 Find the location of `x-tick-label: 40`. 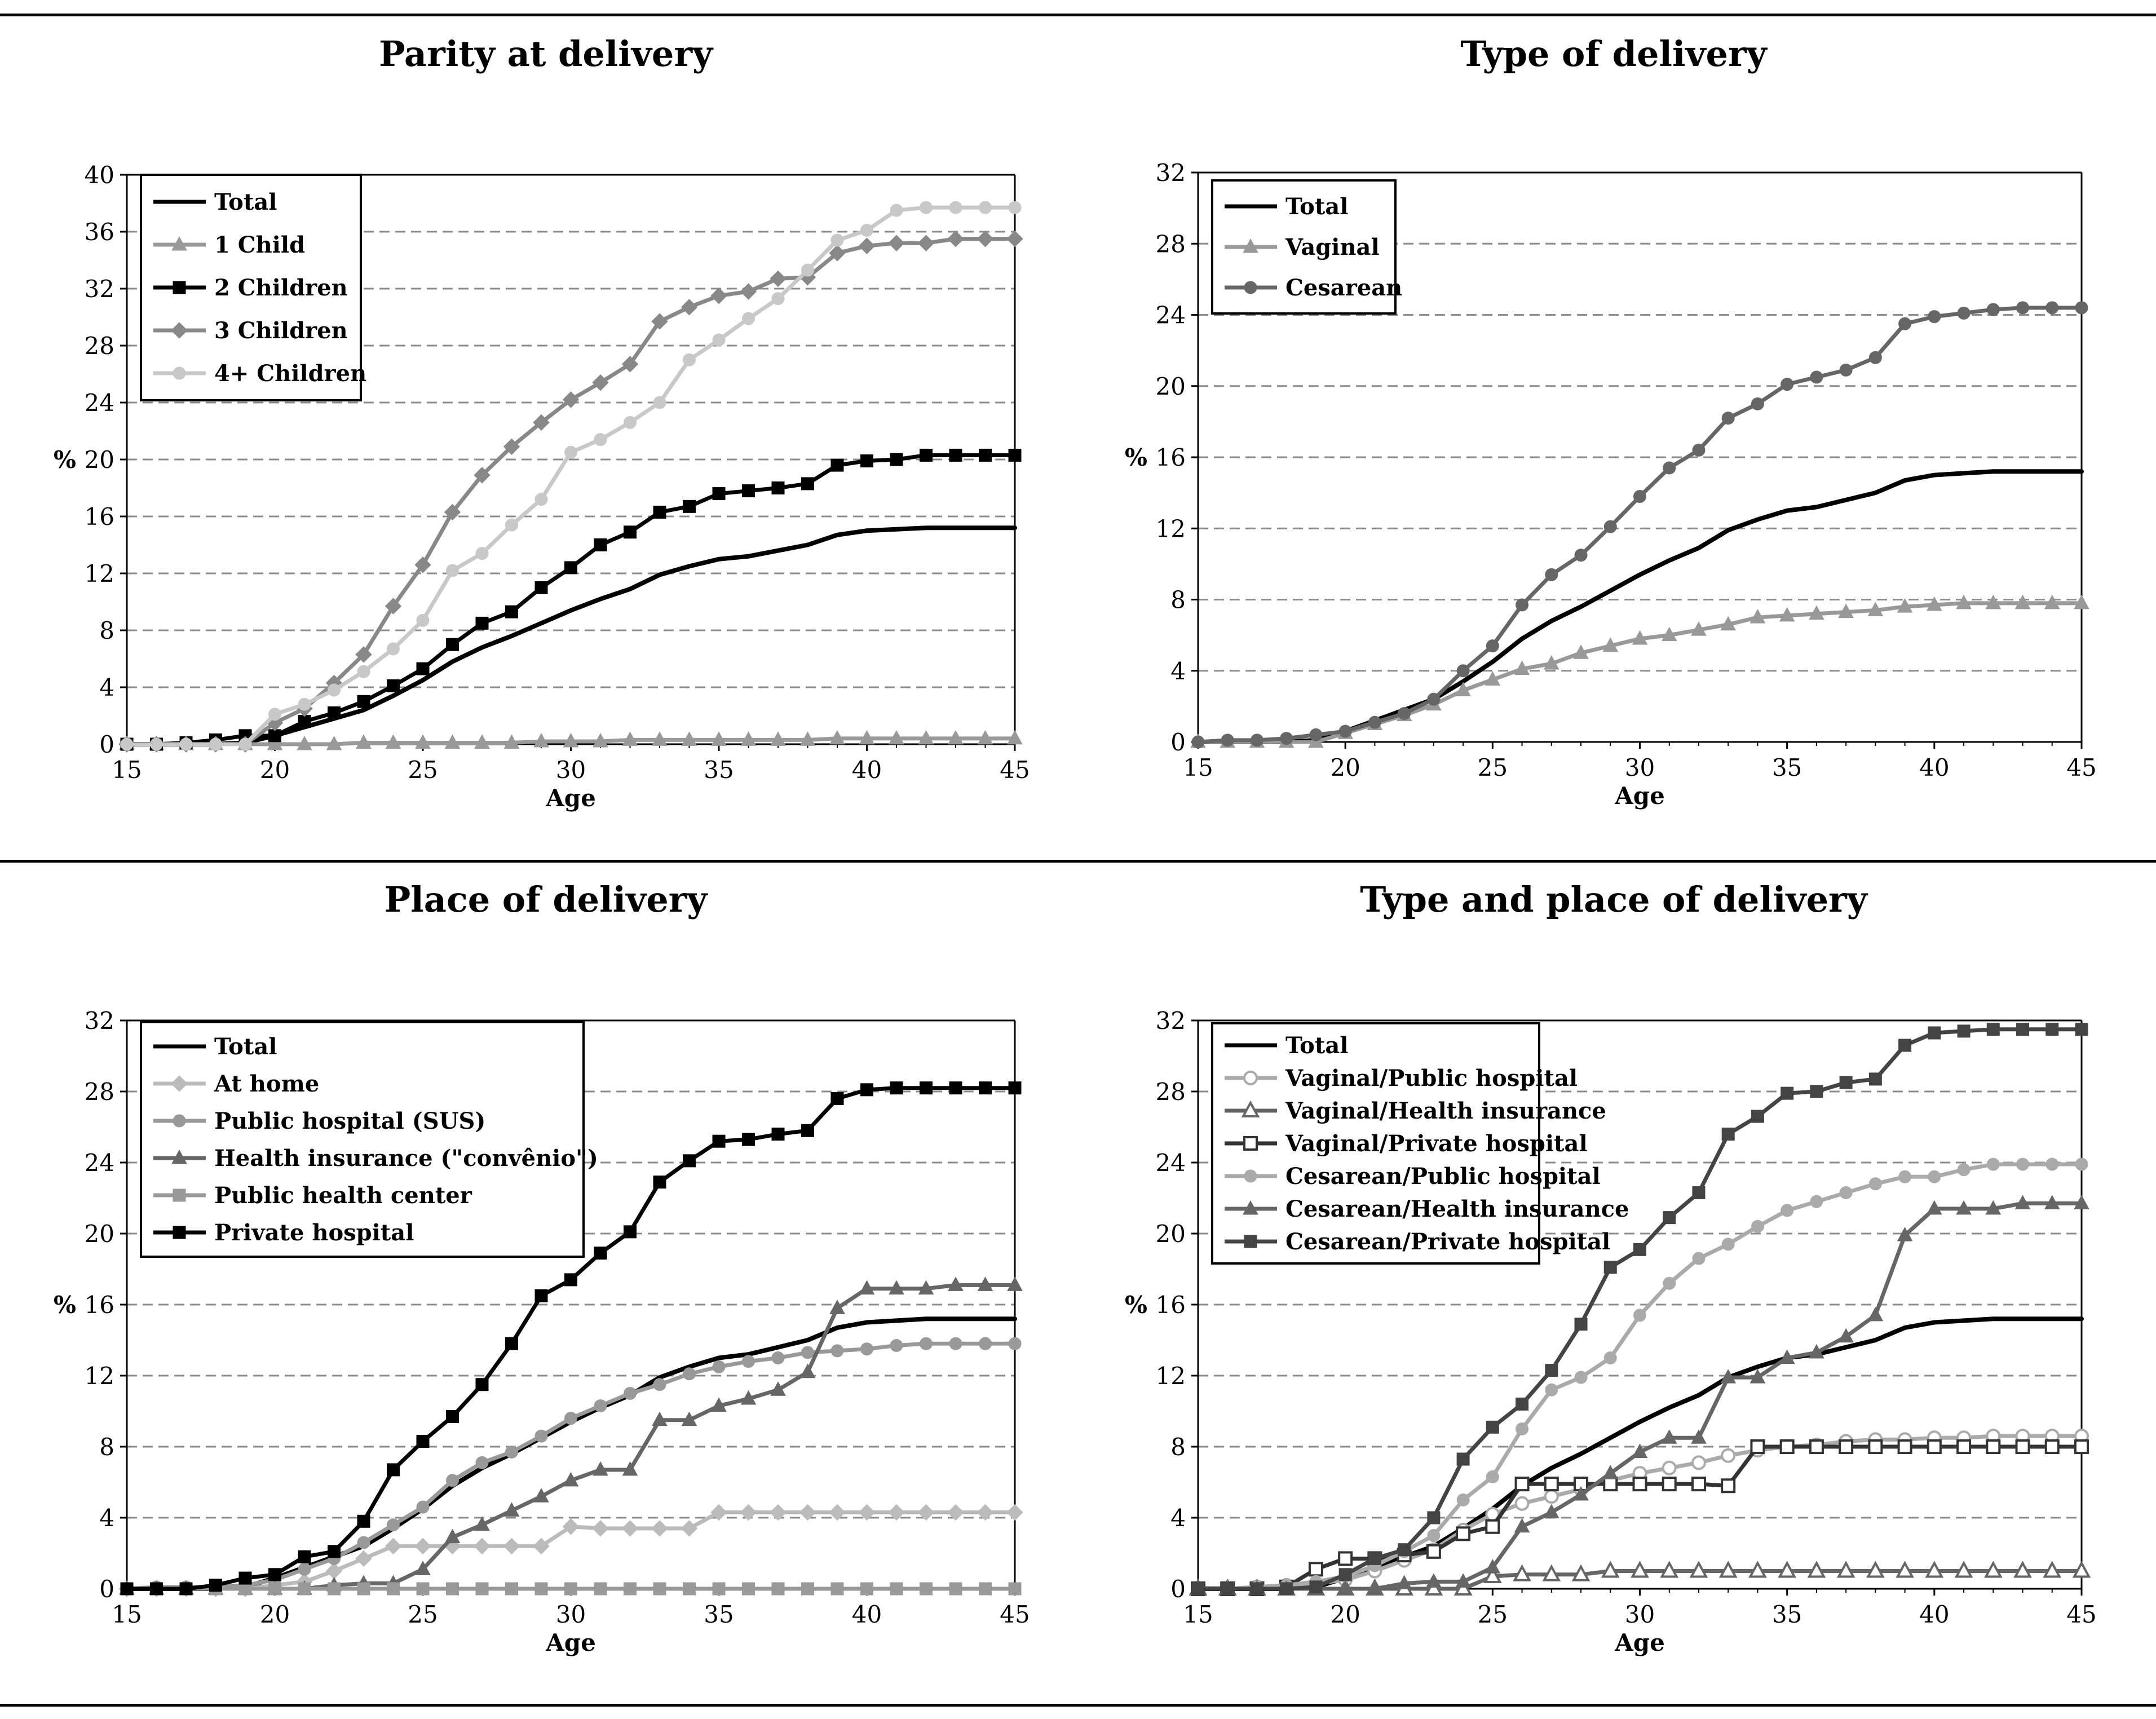

x-tick-label: 40 is located at coordinates (1934, 1614).